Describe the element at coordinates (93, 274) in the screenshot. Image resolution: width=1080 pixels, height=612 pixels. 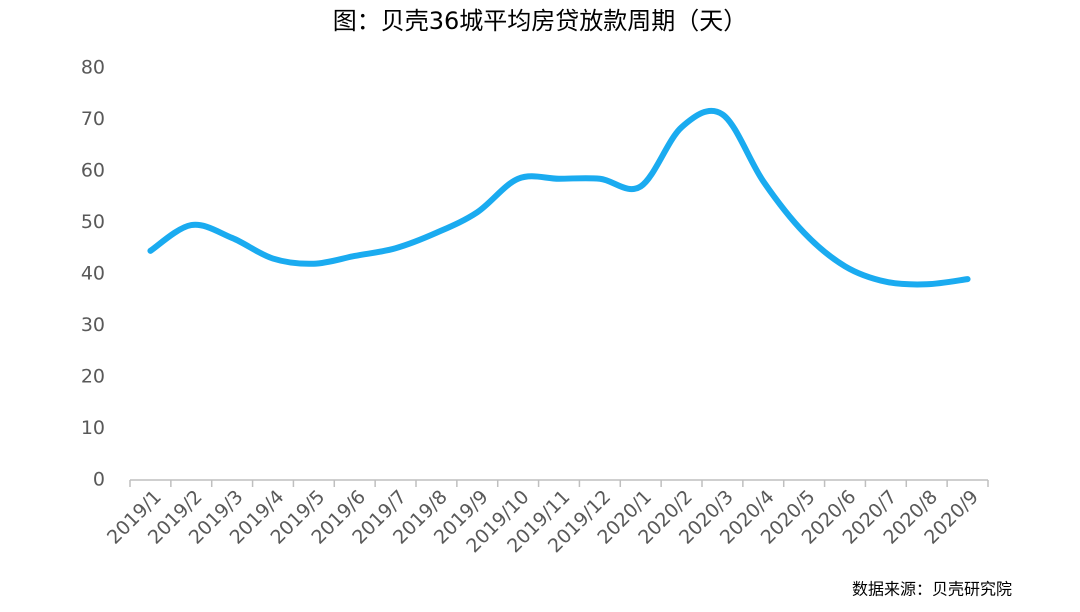
I see `y-tick-label: 40` at that location.